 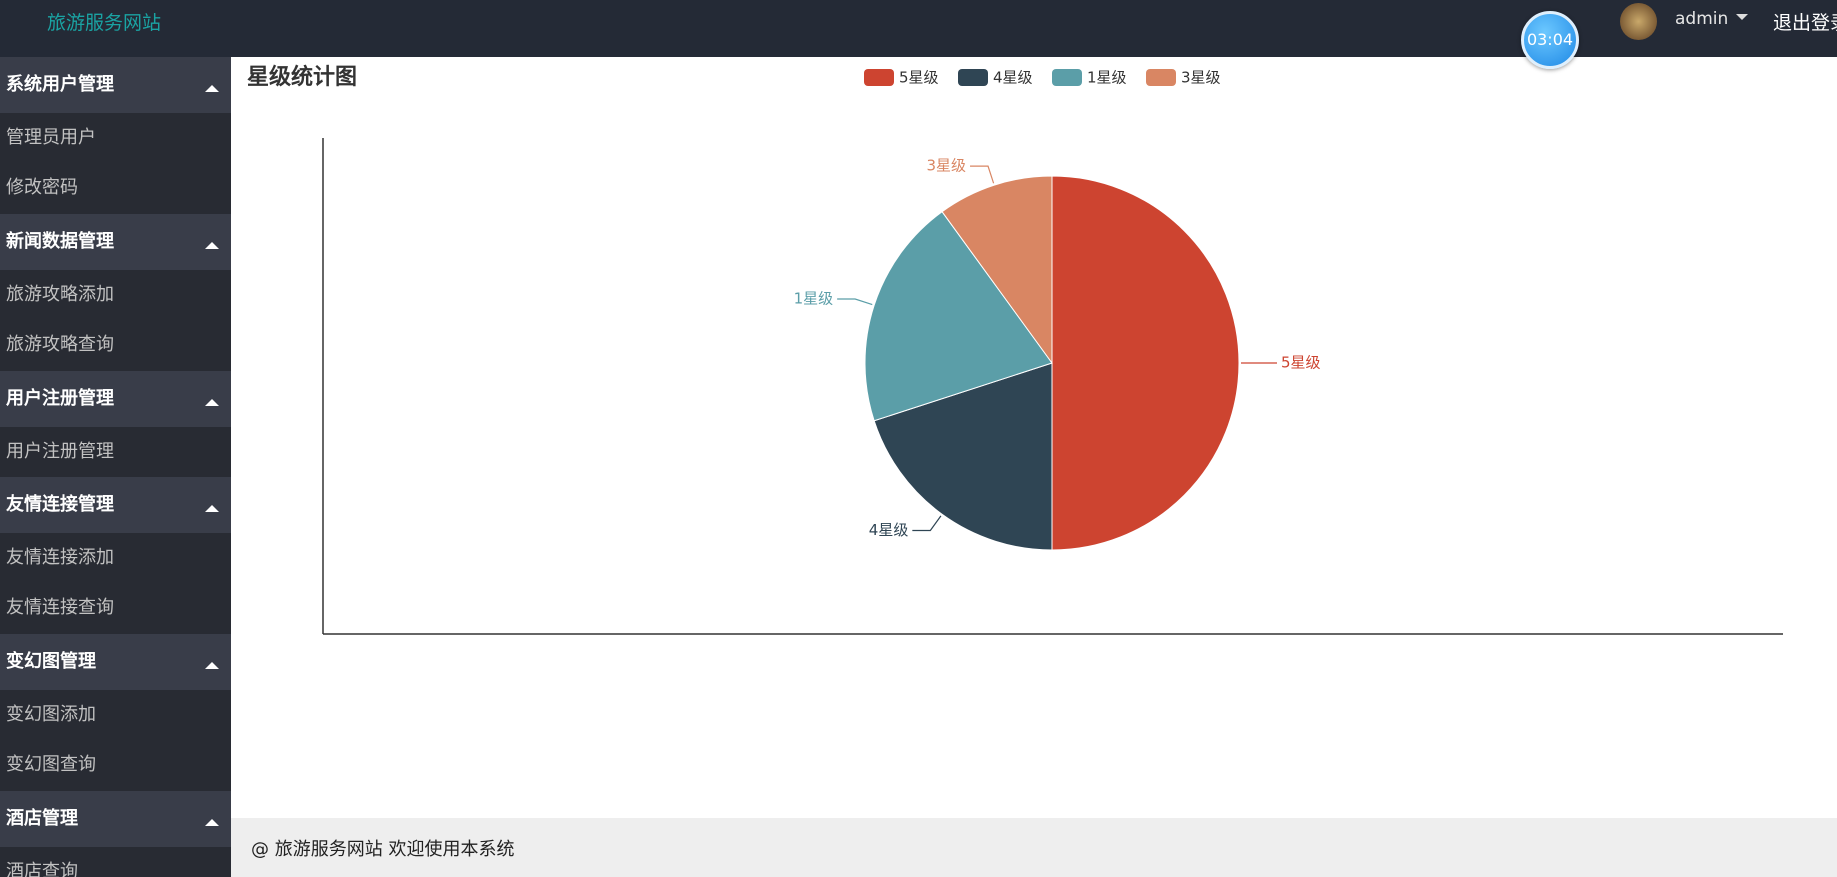 I want to click on menu-item: 酒店查询, so click(x=42, y=868).